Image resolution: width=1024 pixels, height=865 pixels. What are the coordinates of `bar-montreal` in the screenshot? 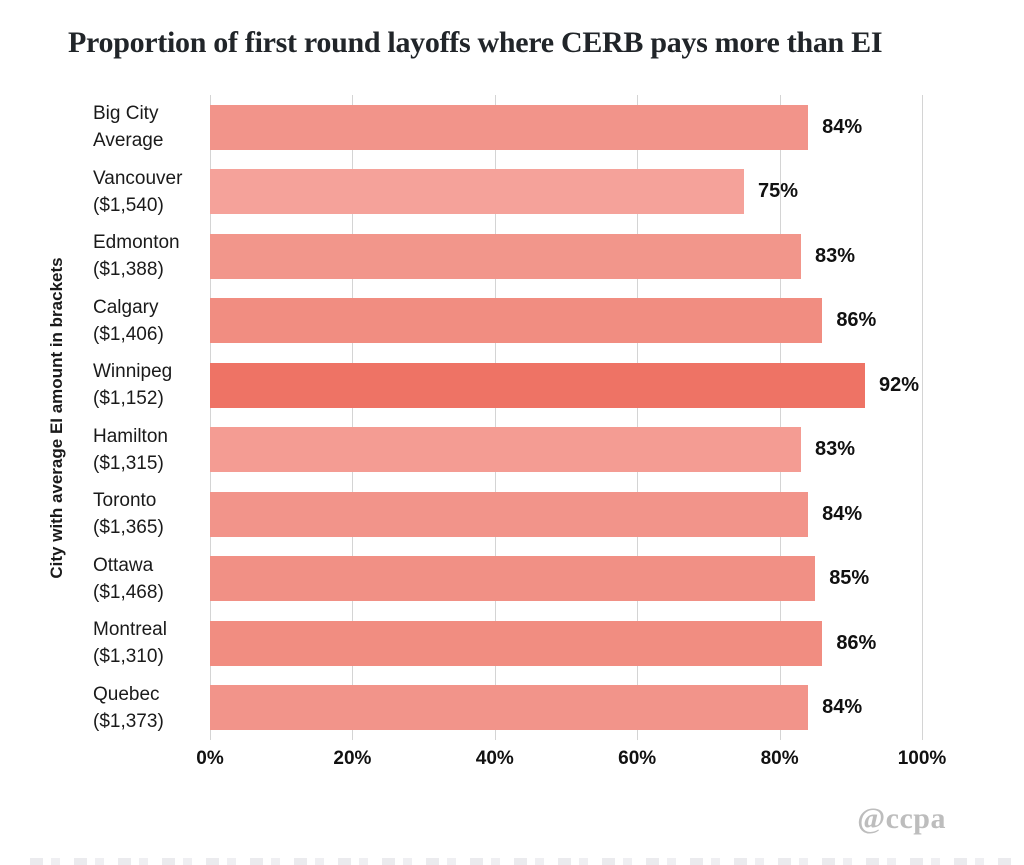 It's located at (516, 643).